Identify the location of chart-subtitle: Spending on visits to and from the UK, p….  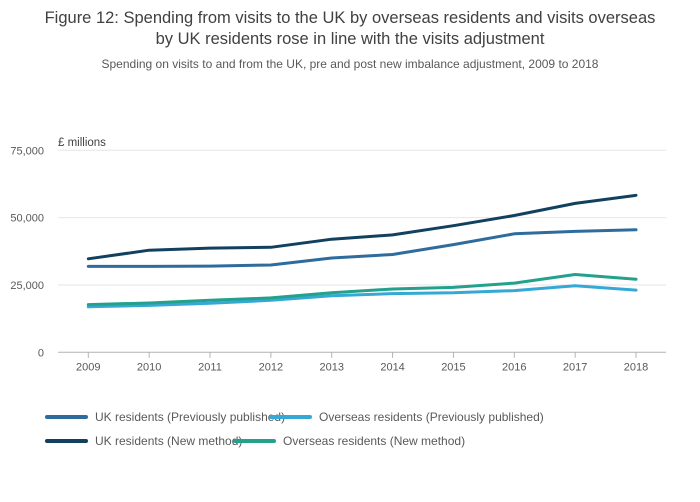
(350, 64).